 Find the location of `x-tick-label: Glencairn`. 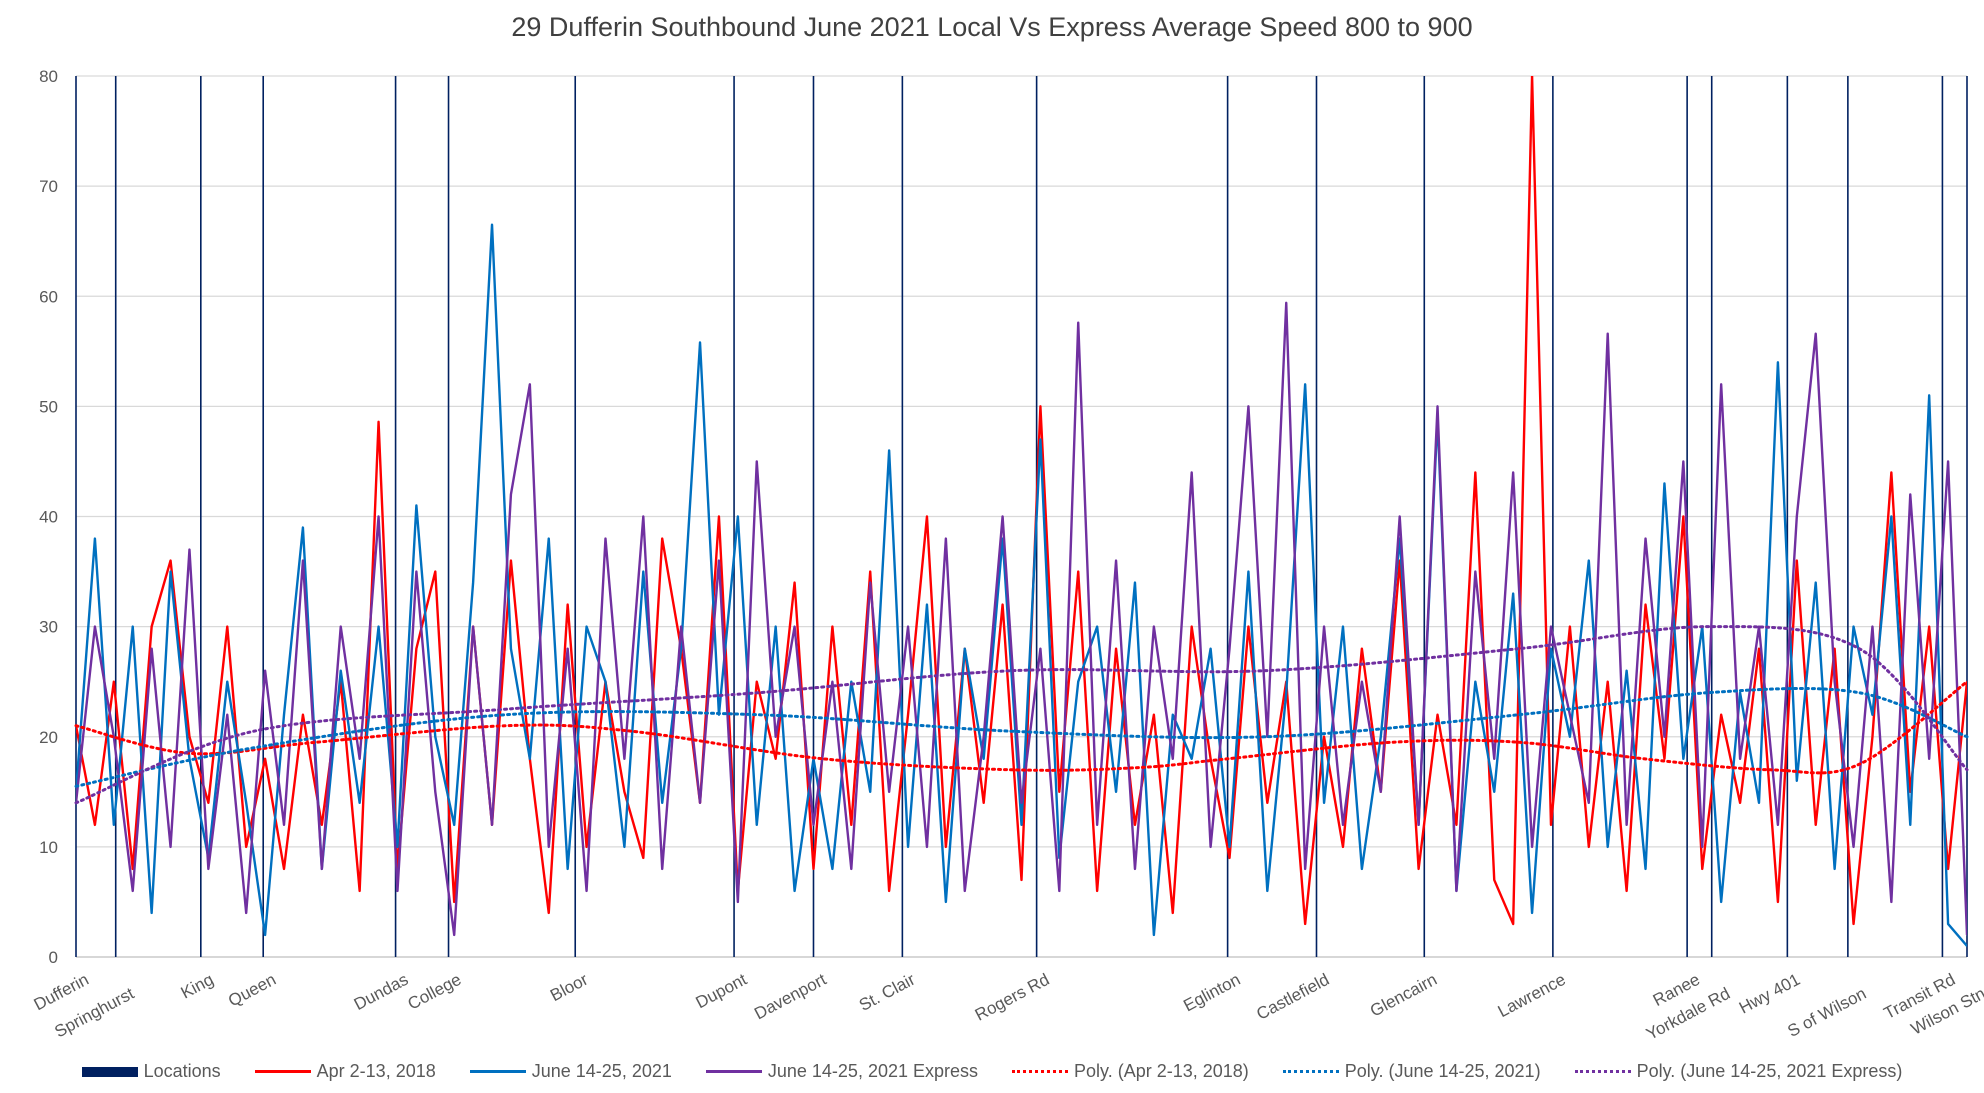

x-tick-label: Glencairn is located at coordinates (1403, 995).